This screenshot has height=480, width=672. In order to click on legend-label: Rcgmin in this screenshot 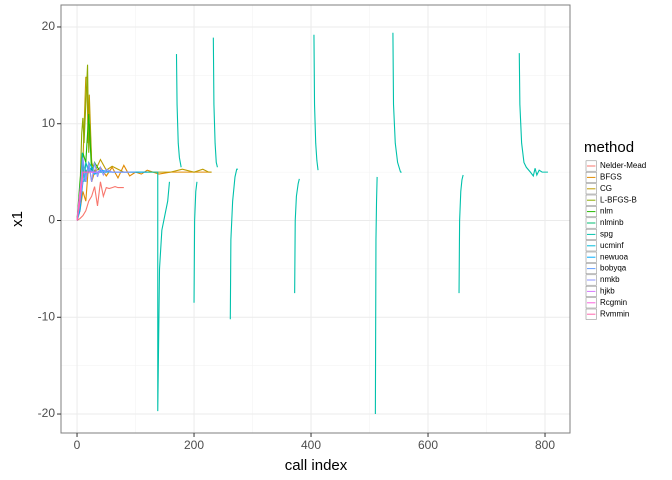, I will do `click(613, 302)`.